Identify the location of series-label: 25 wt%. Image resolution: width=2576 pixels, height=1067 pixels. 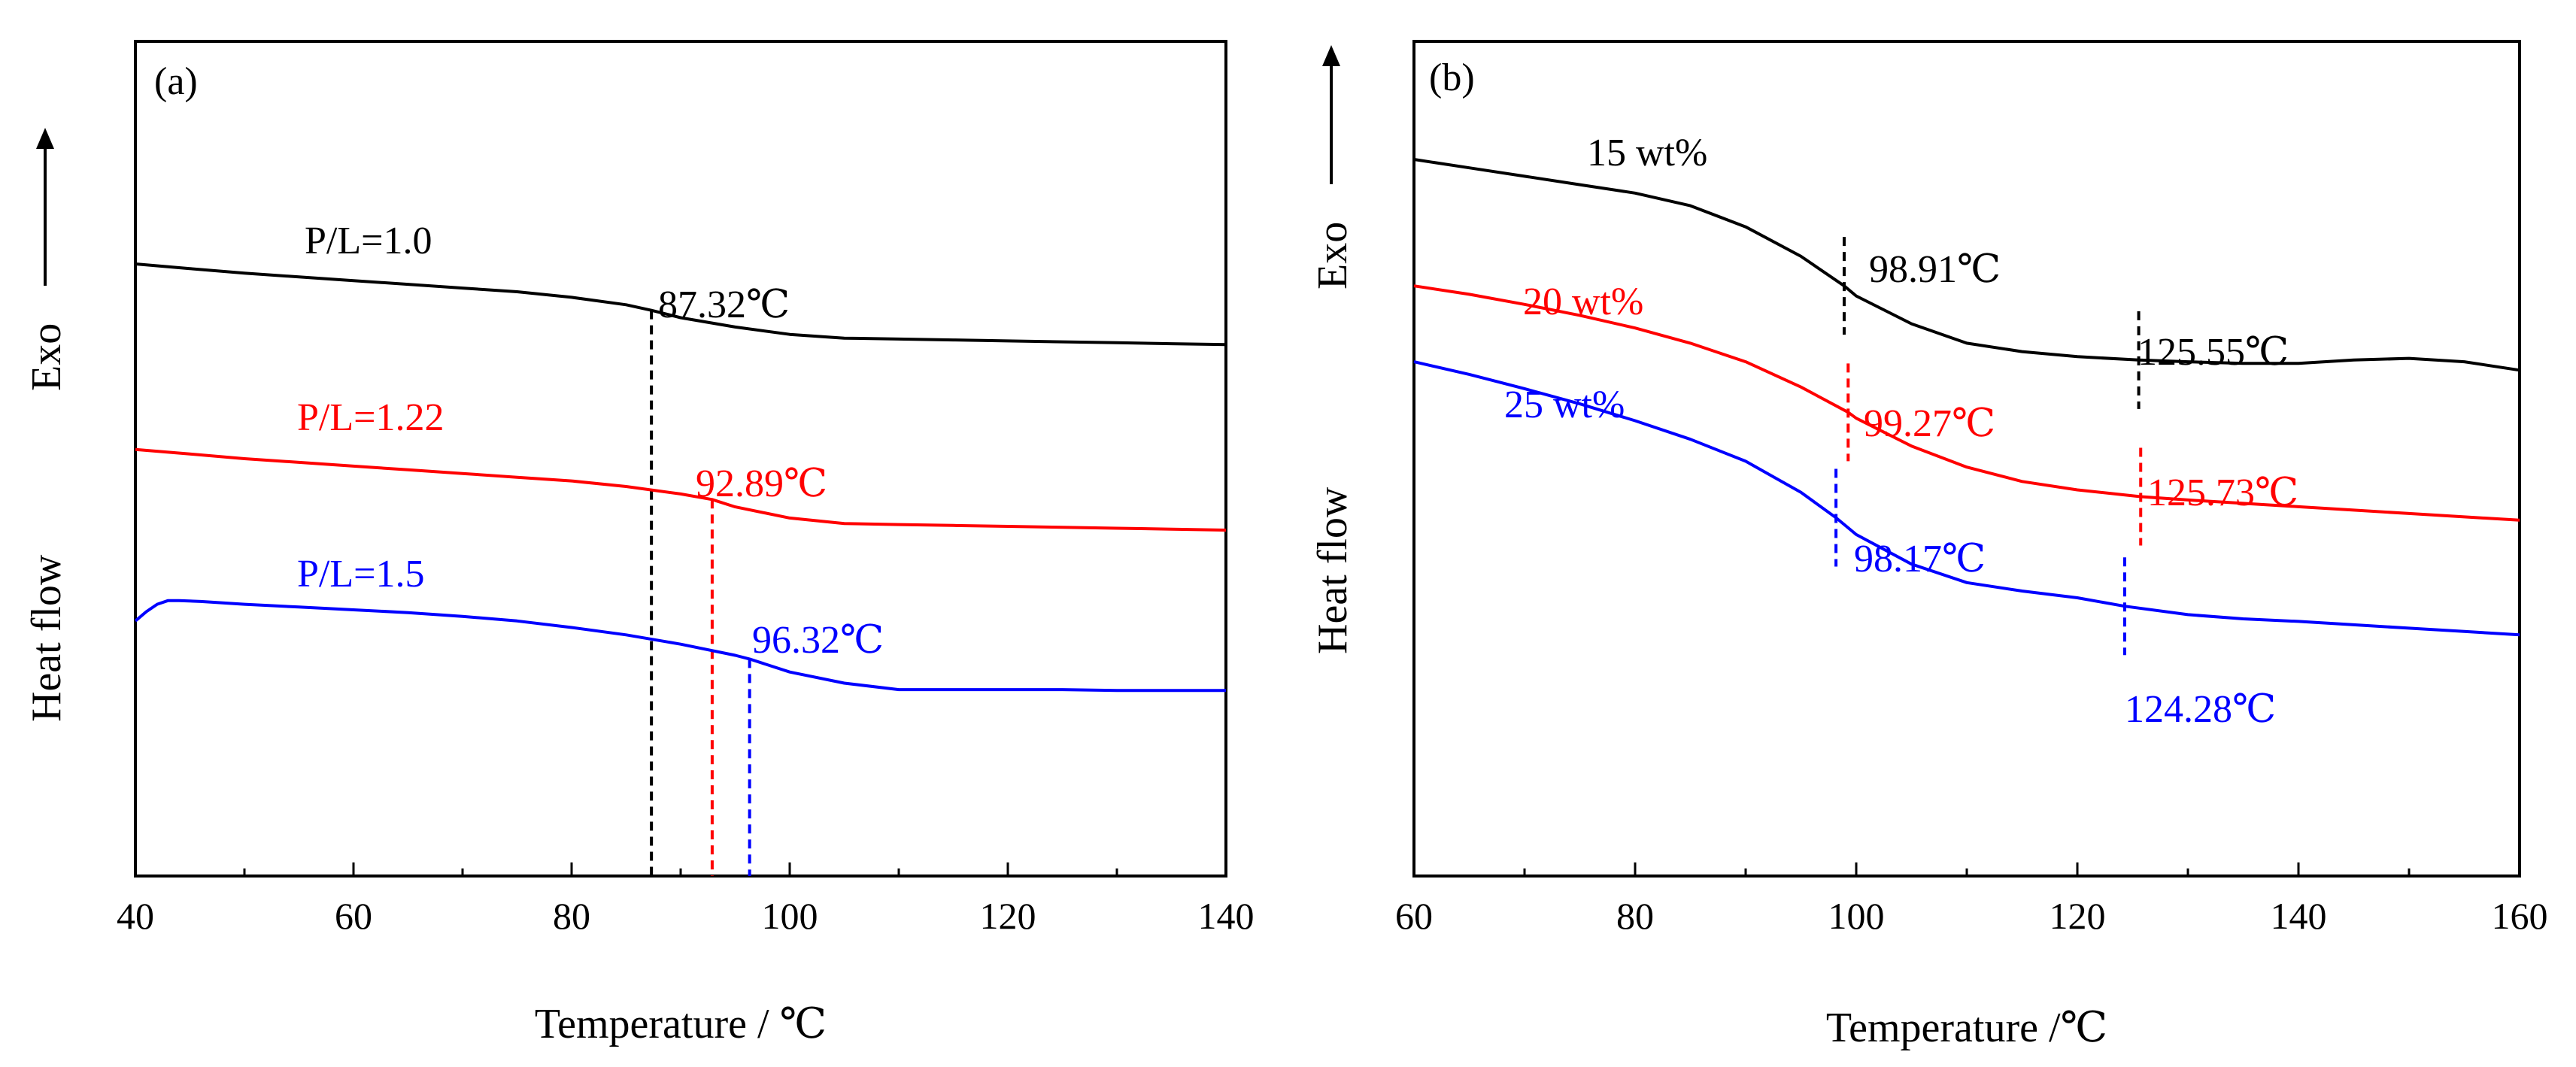
(1564, 404).